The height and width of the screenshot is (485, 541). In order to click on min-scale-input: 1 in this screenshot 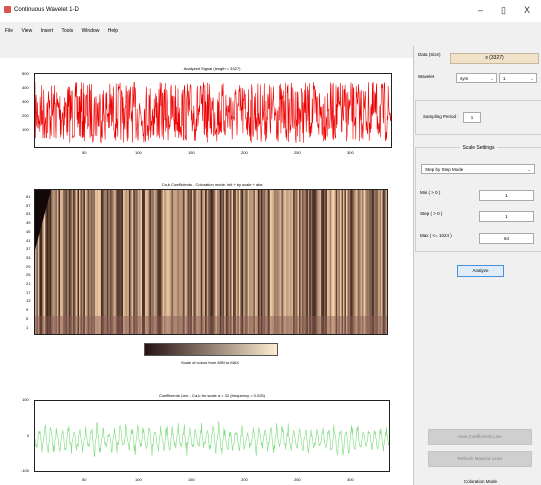, I will do `click(506, 195)`.